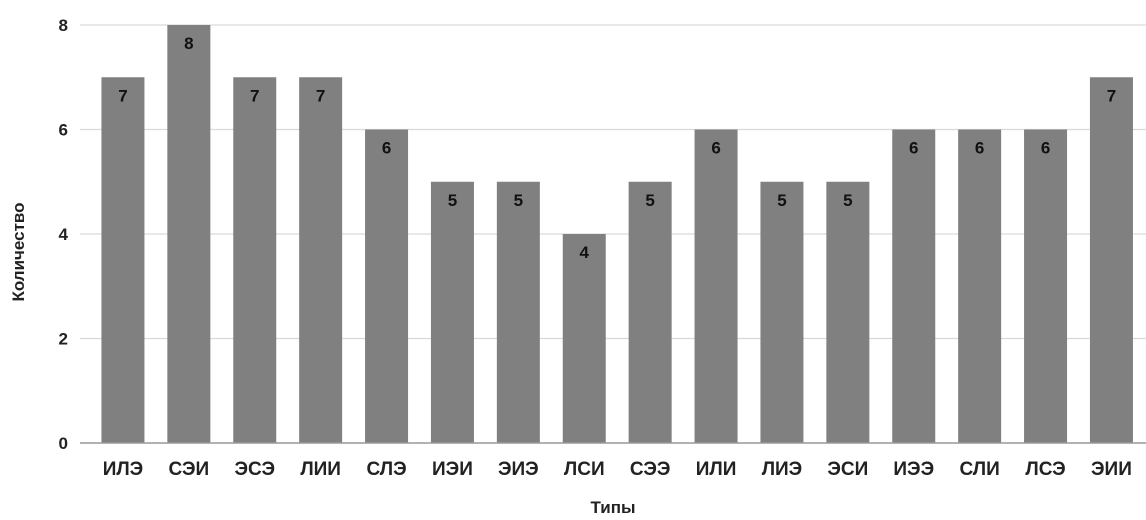 The height and width of the screenshot is (520, 1146). What do you see at coordinates (452, 469) in the screenshot?
I see `x-tick-label: ИЭИ` at bounding box center [452, 469].